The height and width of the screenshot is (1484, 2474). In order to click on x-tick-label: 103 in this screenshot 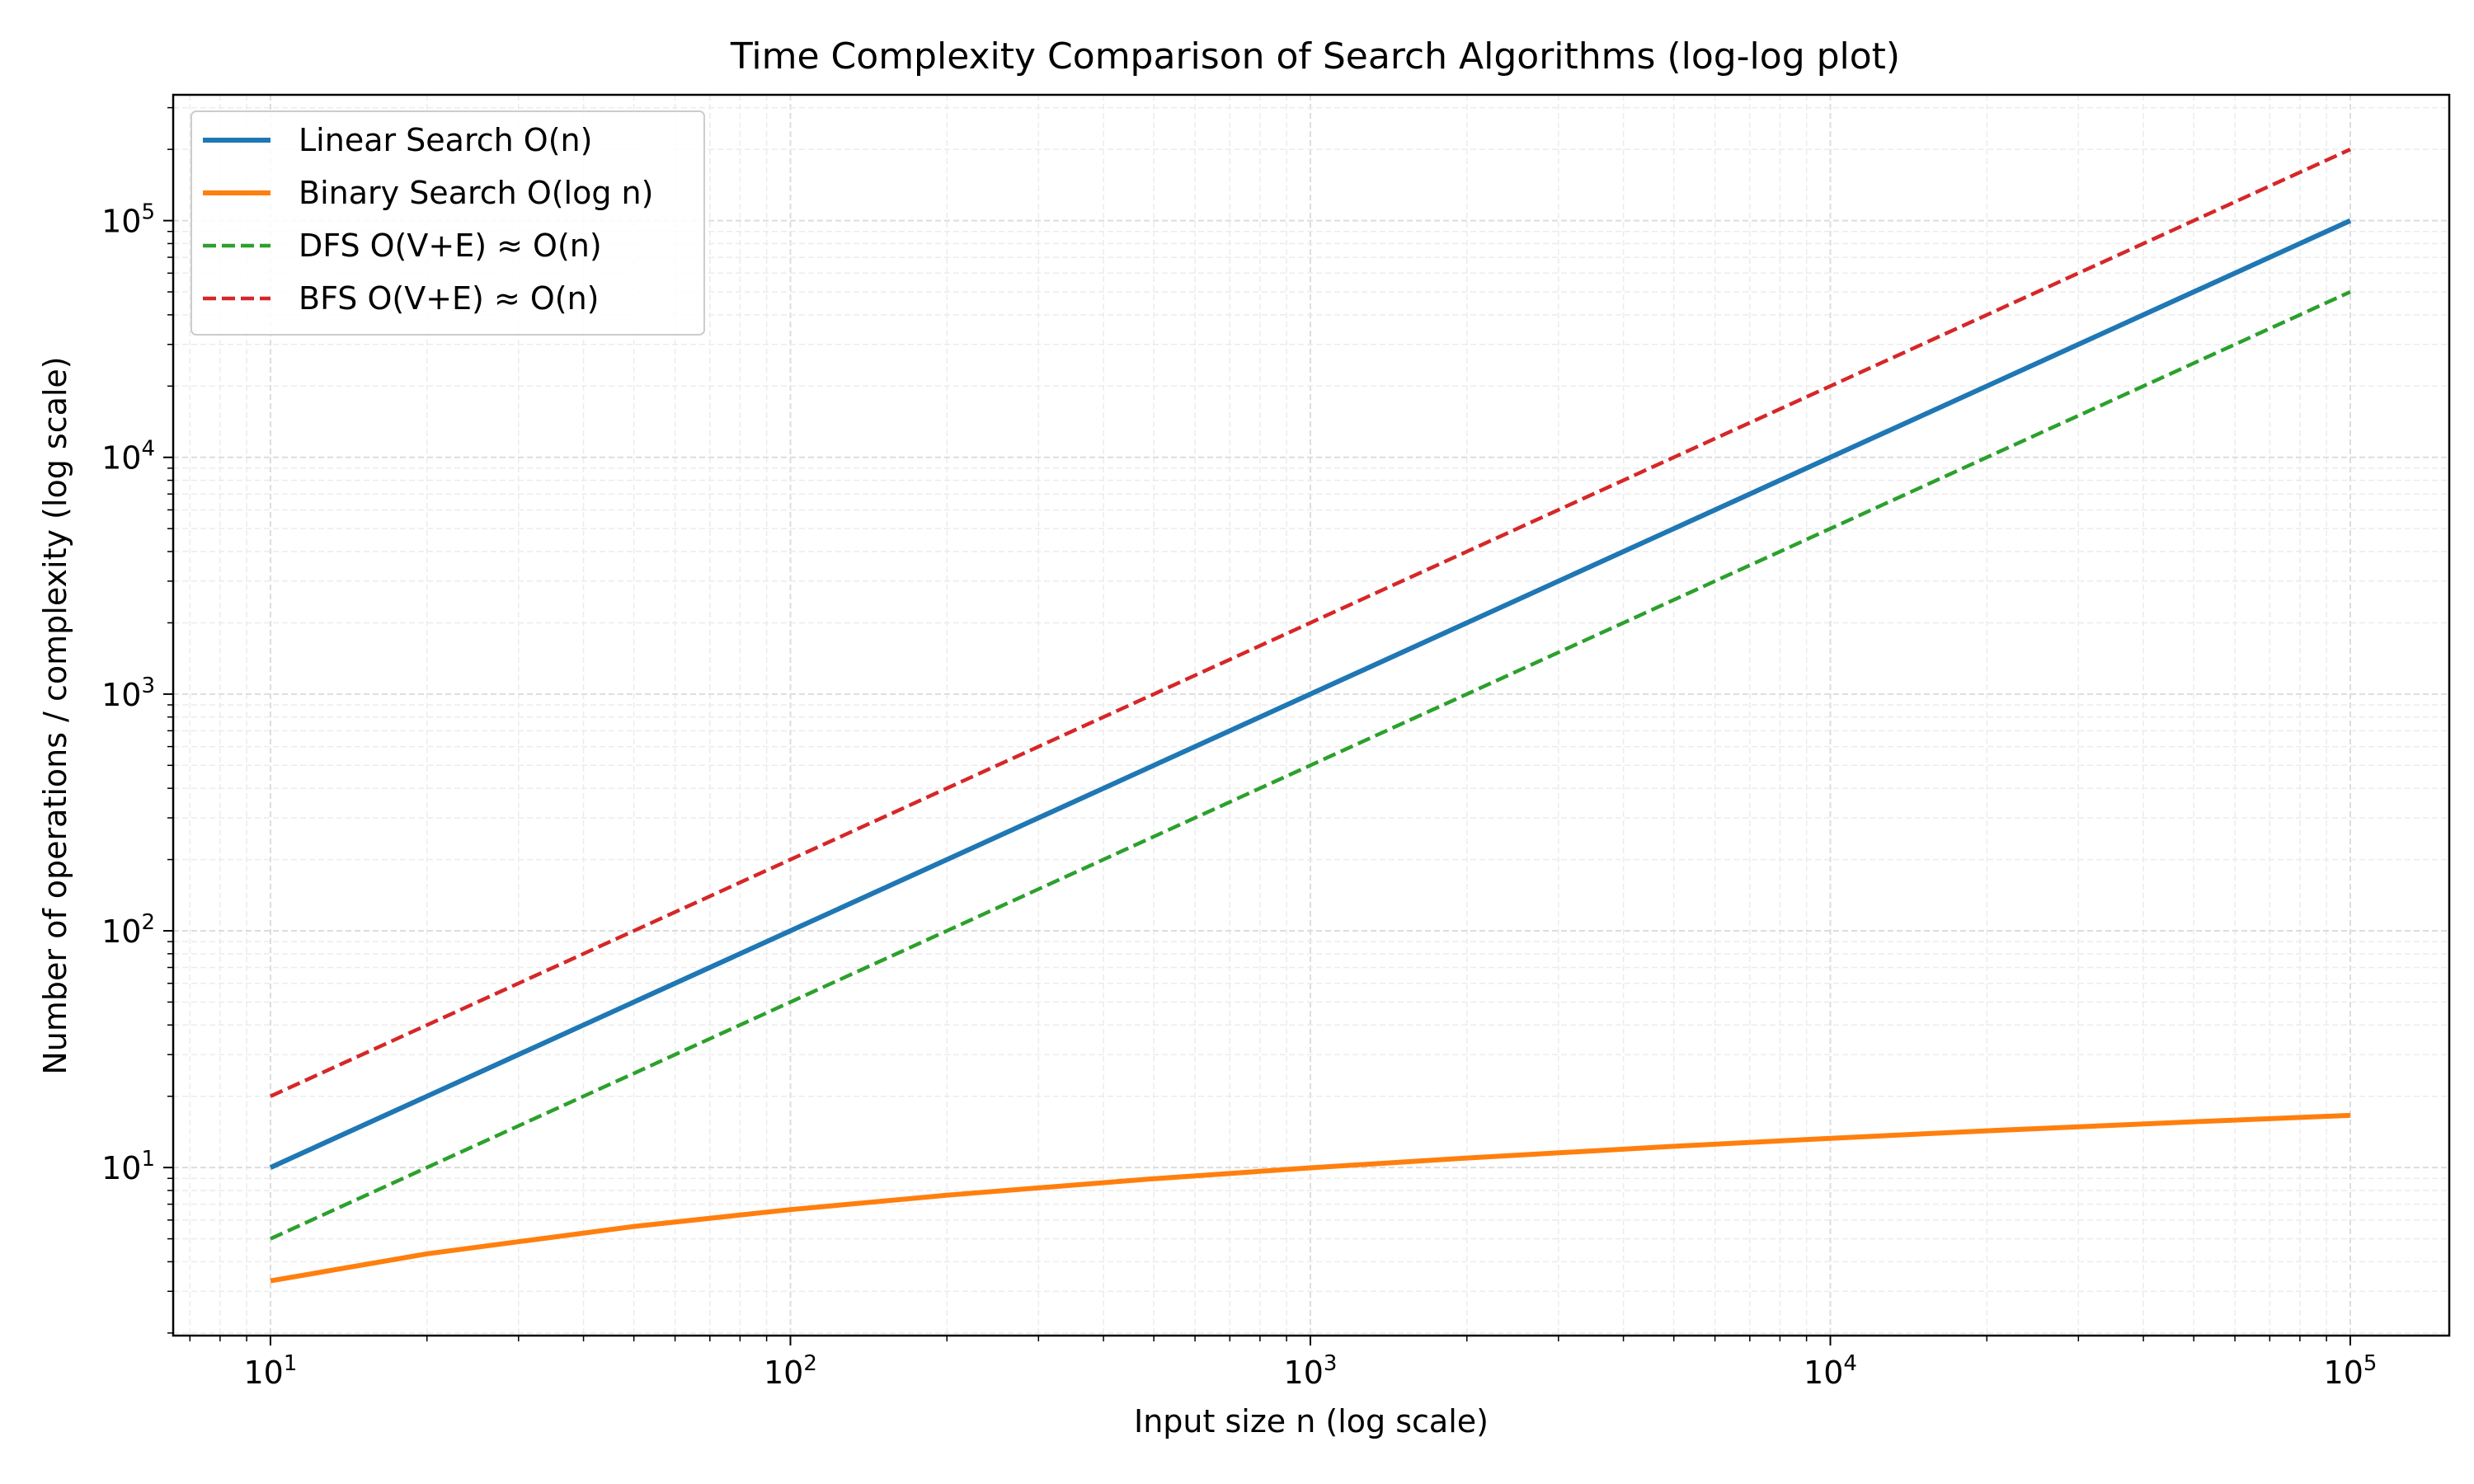, I will do `click(1311, 1371)`.